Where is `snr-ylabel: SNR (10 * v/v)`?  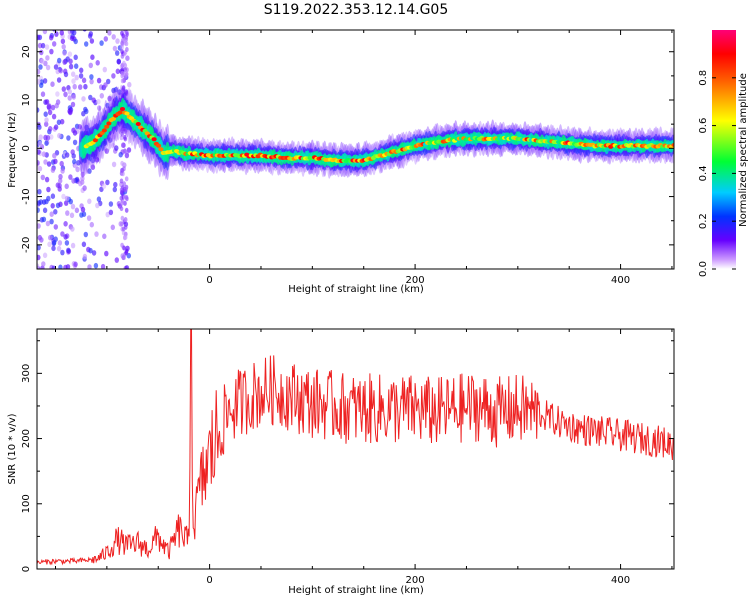
snr-ylabel: SNR (10 * v/v) is located at coordinates (12, 448).